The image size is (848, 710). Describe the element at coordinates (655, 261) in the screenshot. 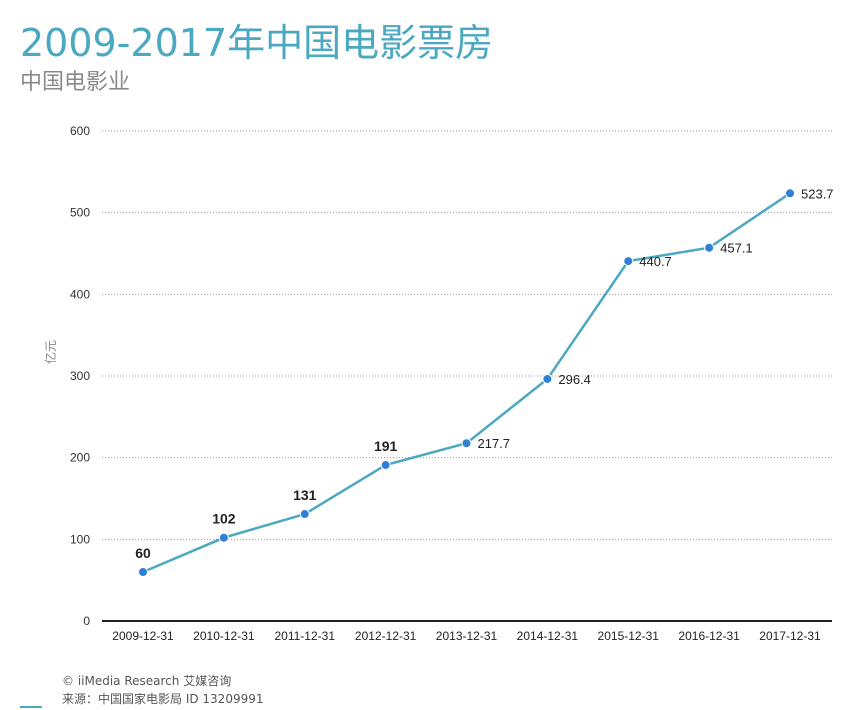

I see `data-label: 440.7` at that location.